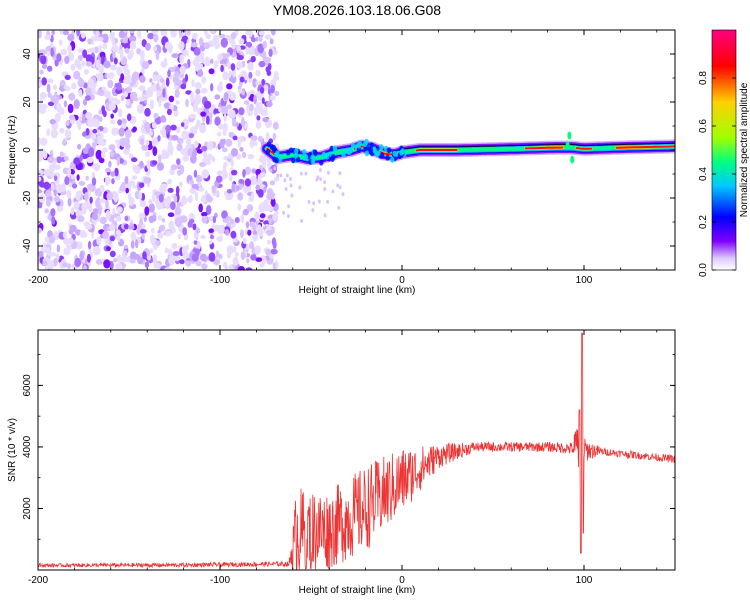 This screenshot has width=750, height=600. What do you see at coordinates (357, 590) in the screenshot?
I see `snr-xlabel: Height of straight line (km)` at bounding box center [357, 590].